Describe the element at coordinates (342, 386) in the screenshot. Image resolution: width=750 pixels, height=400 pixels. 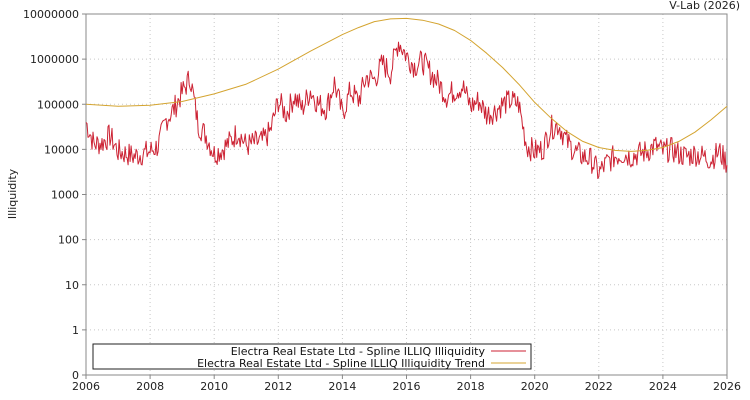
I see `x-tick-label: 2014` at that location.